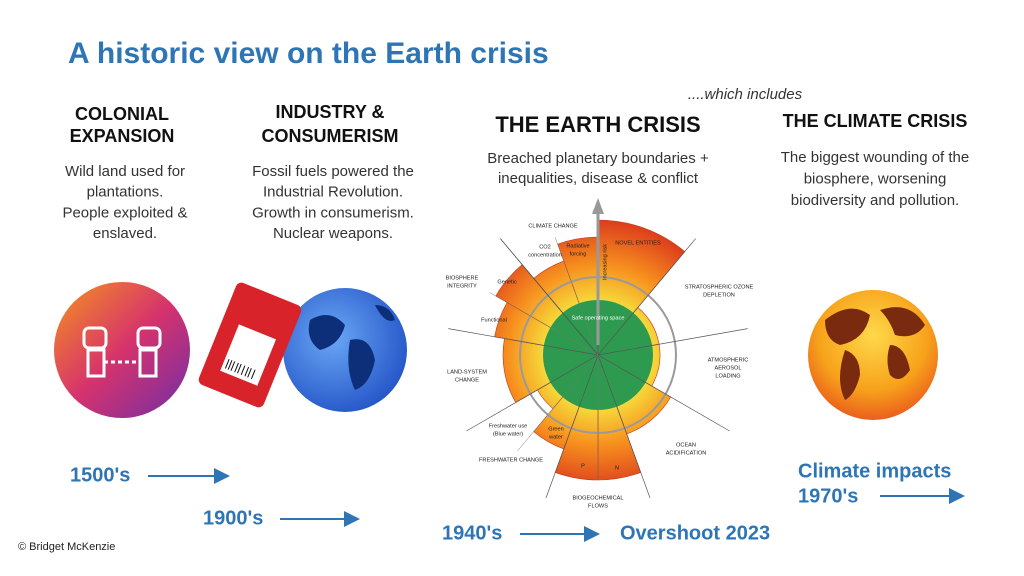 This screenshot has width=1024, height=576. I want to click on column-body: Wild land used for, so click(125, 171).